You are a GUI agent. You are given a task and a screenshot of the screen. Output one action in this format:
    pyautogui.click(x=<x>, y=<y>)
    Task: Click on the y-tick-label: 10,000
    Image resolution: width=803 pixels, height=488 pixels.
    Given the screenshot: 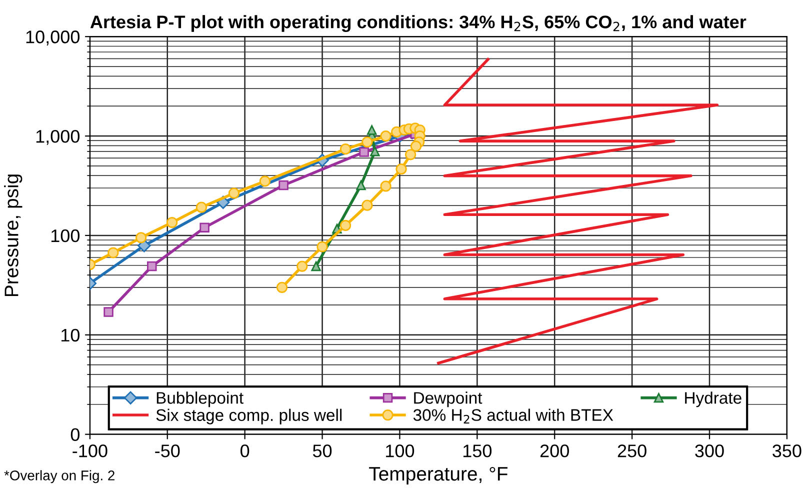 What is the action you would take?
    pyautogui.click(x=53, y=38)
    